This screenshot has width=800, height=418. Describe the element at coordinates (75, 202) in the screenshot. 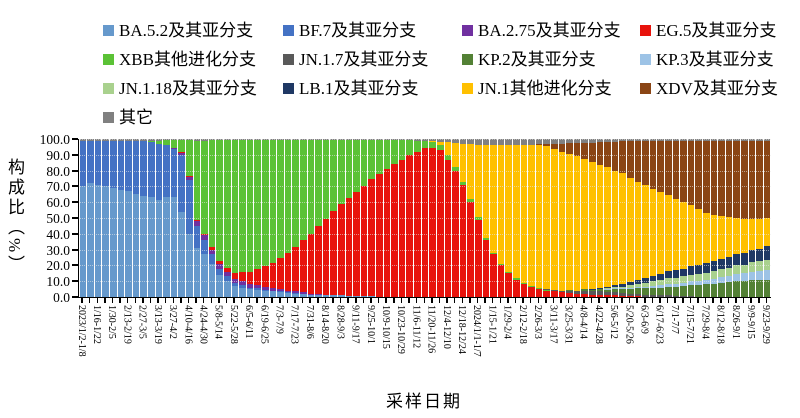

I see `y-axis-tick` at that location.